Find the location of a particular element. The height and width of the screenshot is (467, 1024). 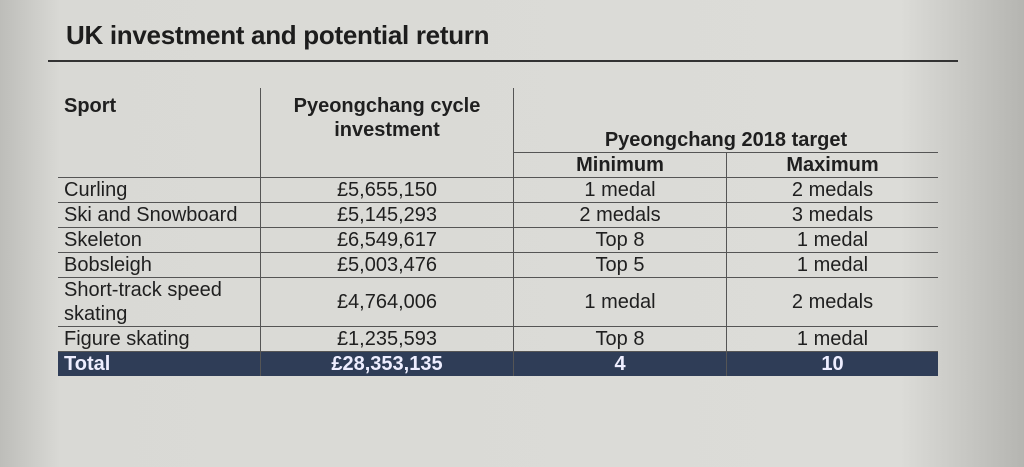

minimum-cell: 2 medals is located at coordinates (620, 215).